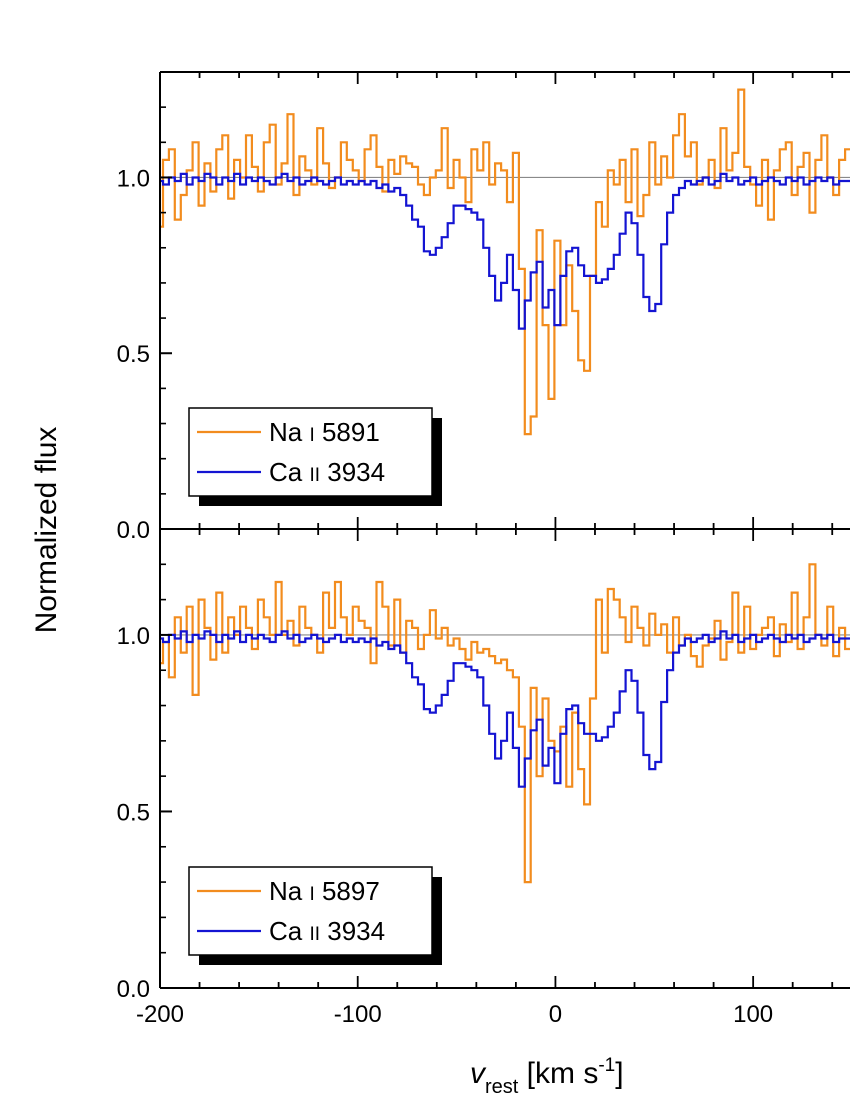 The height and width of the screenshot is (1100, 850). Describe the element at coordinates (314, 475) in the screenshot. I see `top-legend-ion: II` at that location.